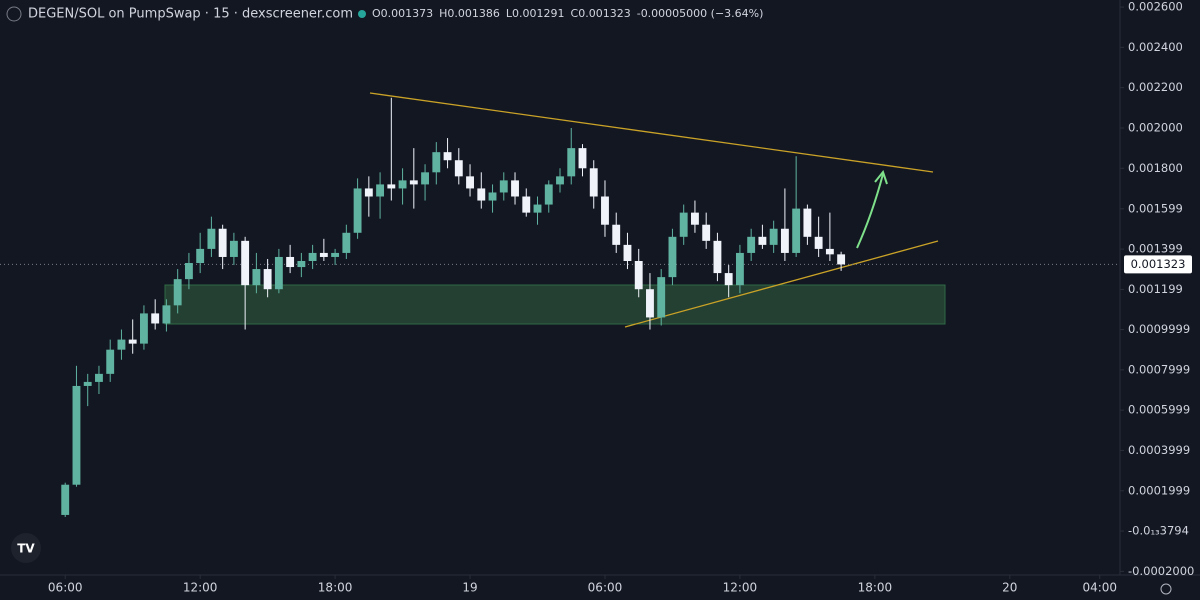 The image size is (1200, 600). What do you see at coordinates (469, 13) in the screenshot?
I see `ohlc-value: H0.001386` at bounding box center [469, 13].